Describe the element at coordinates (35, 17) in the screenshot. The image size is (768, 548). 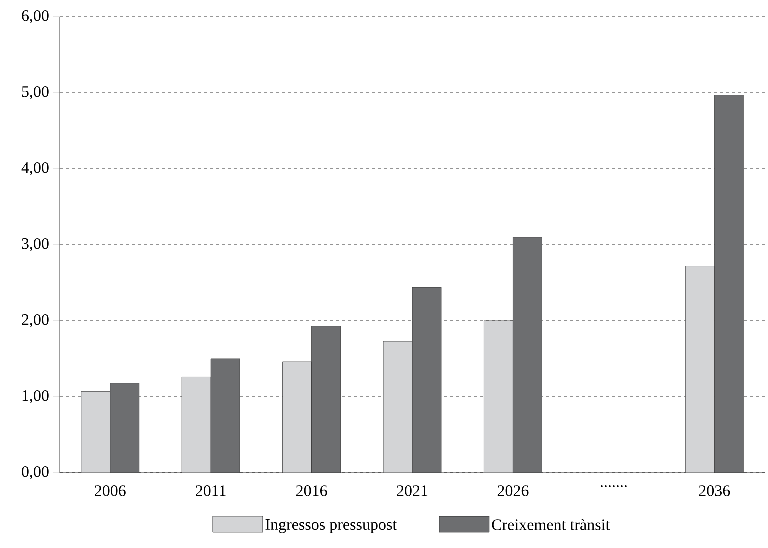
I see `y-tick-label: 6,00` at that location.